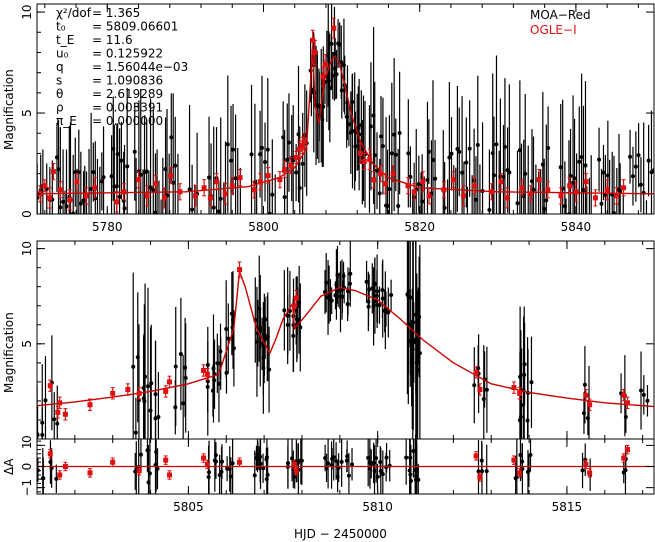 This screenshot has width=655, height=542. I want to click on top-xtick-label: 5780, so click(107, 227).